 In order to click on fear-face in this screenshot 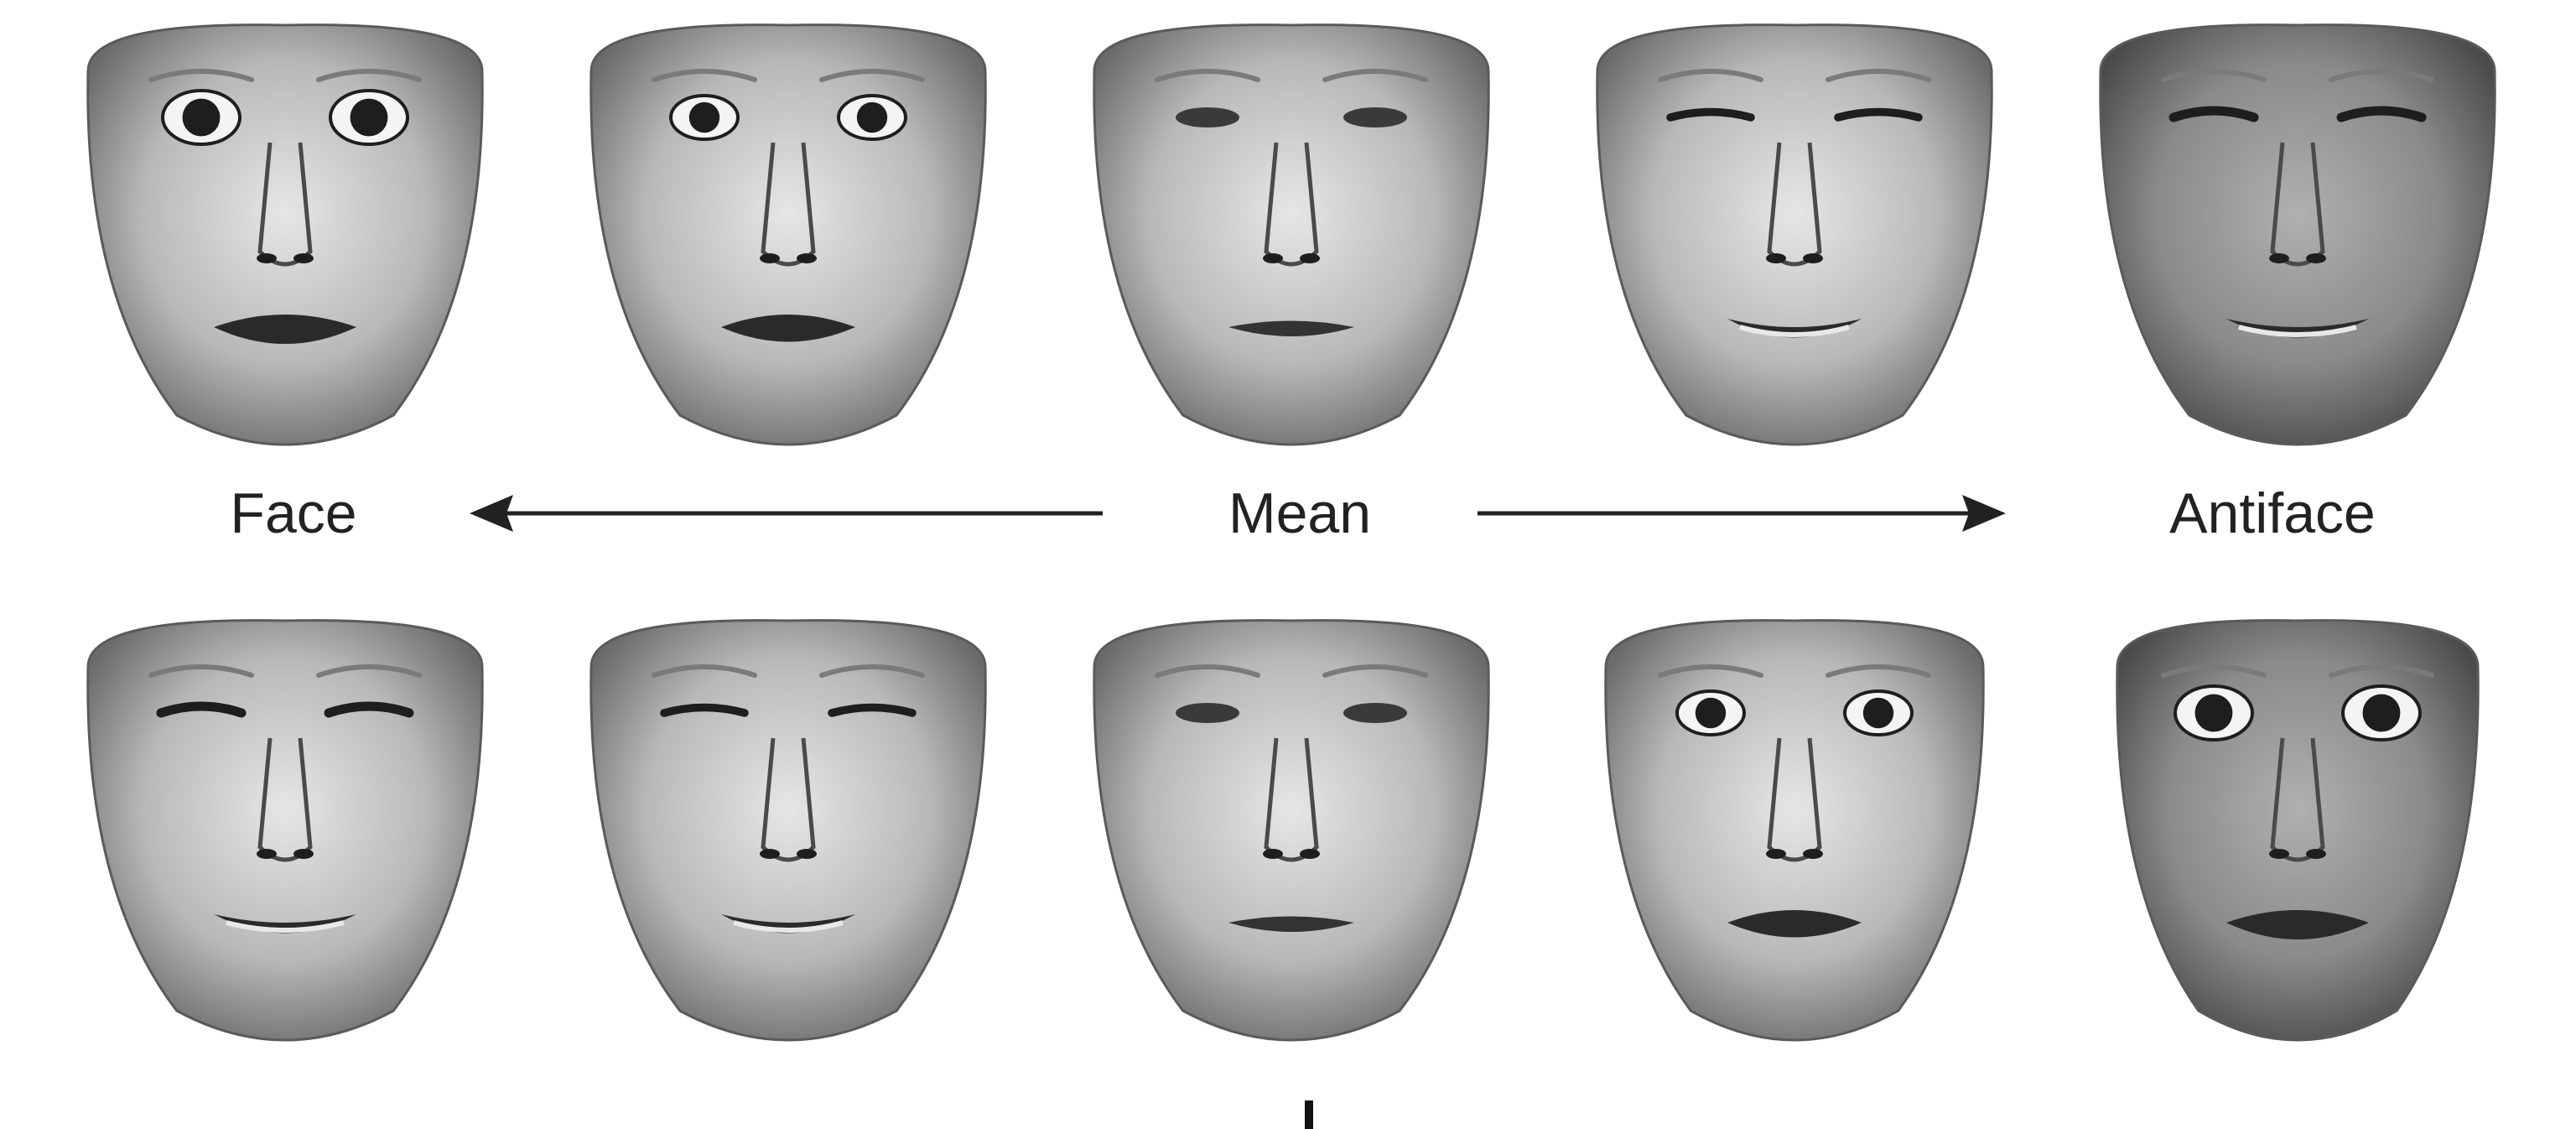, I will do `click(285, 234)`.